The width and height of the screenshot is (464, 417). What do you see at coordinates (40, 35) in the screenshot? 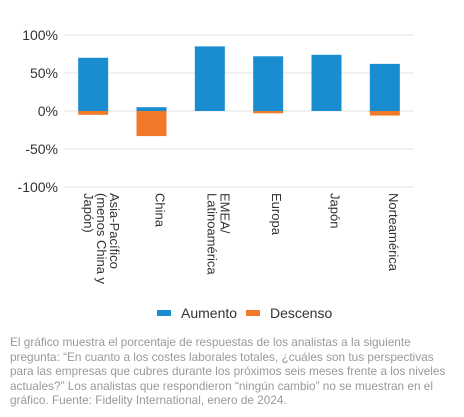
I see `y-tick-label: 100%` at bounding box center [40, 35].